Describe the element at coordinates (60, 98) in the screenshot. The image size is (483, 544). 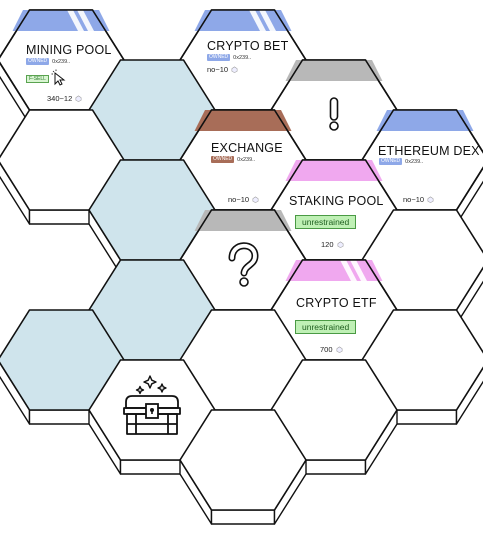
I see `stat-value: 340~12` at that location.